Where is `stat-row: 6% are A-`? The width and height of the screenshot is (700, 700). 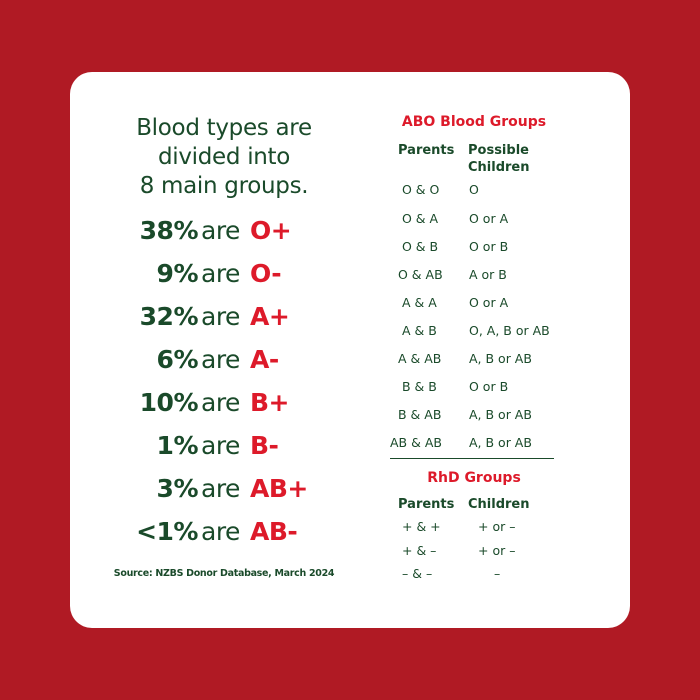
stat-row: 6% are A- is located at coordinates (220, 365).